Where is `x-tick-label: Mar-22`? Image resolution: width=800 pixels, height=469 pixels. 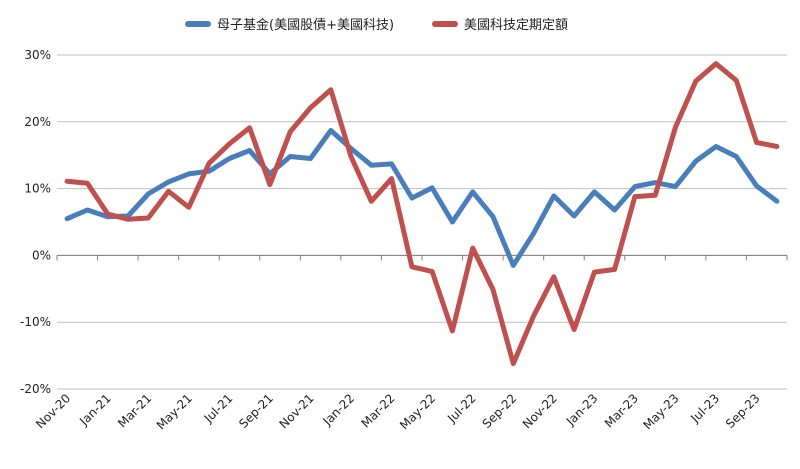
x-tick-label: Mar-22 is located at coordinates (377, 410).